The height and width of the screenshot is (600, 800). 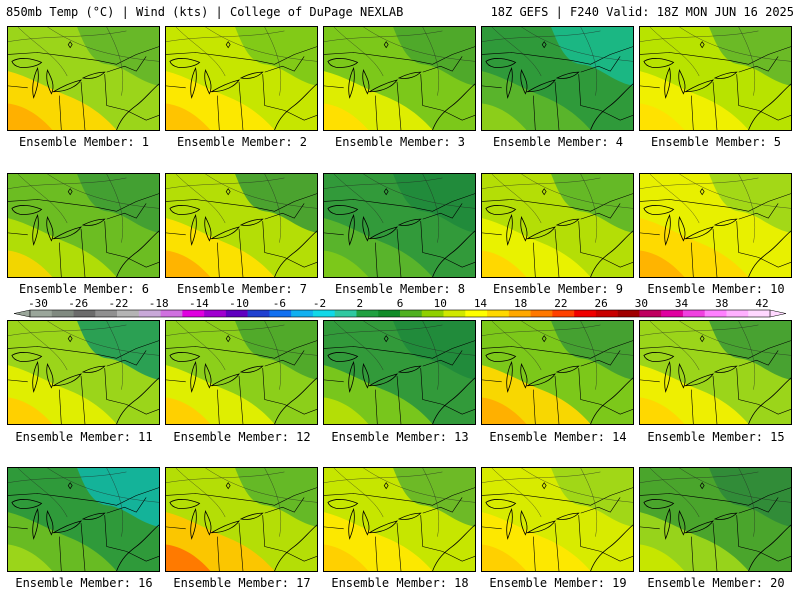 I want to click on ensemble-member-label: Ensemble Member: 17, so click(x=242, y=583).